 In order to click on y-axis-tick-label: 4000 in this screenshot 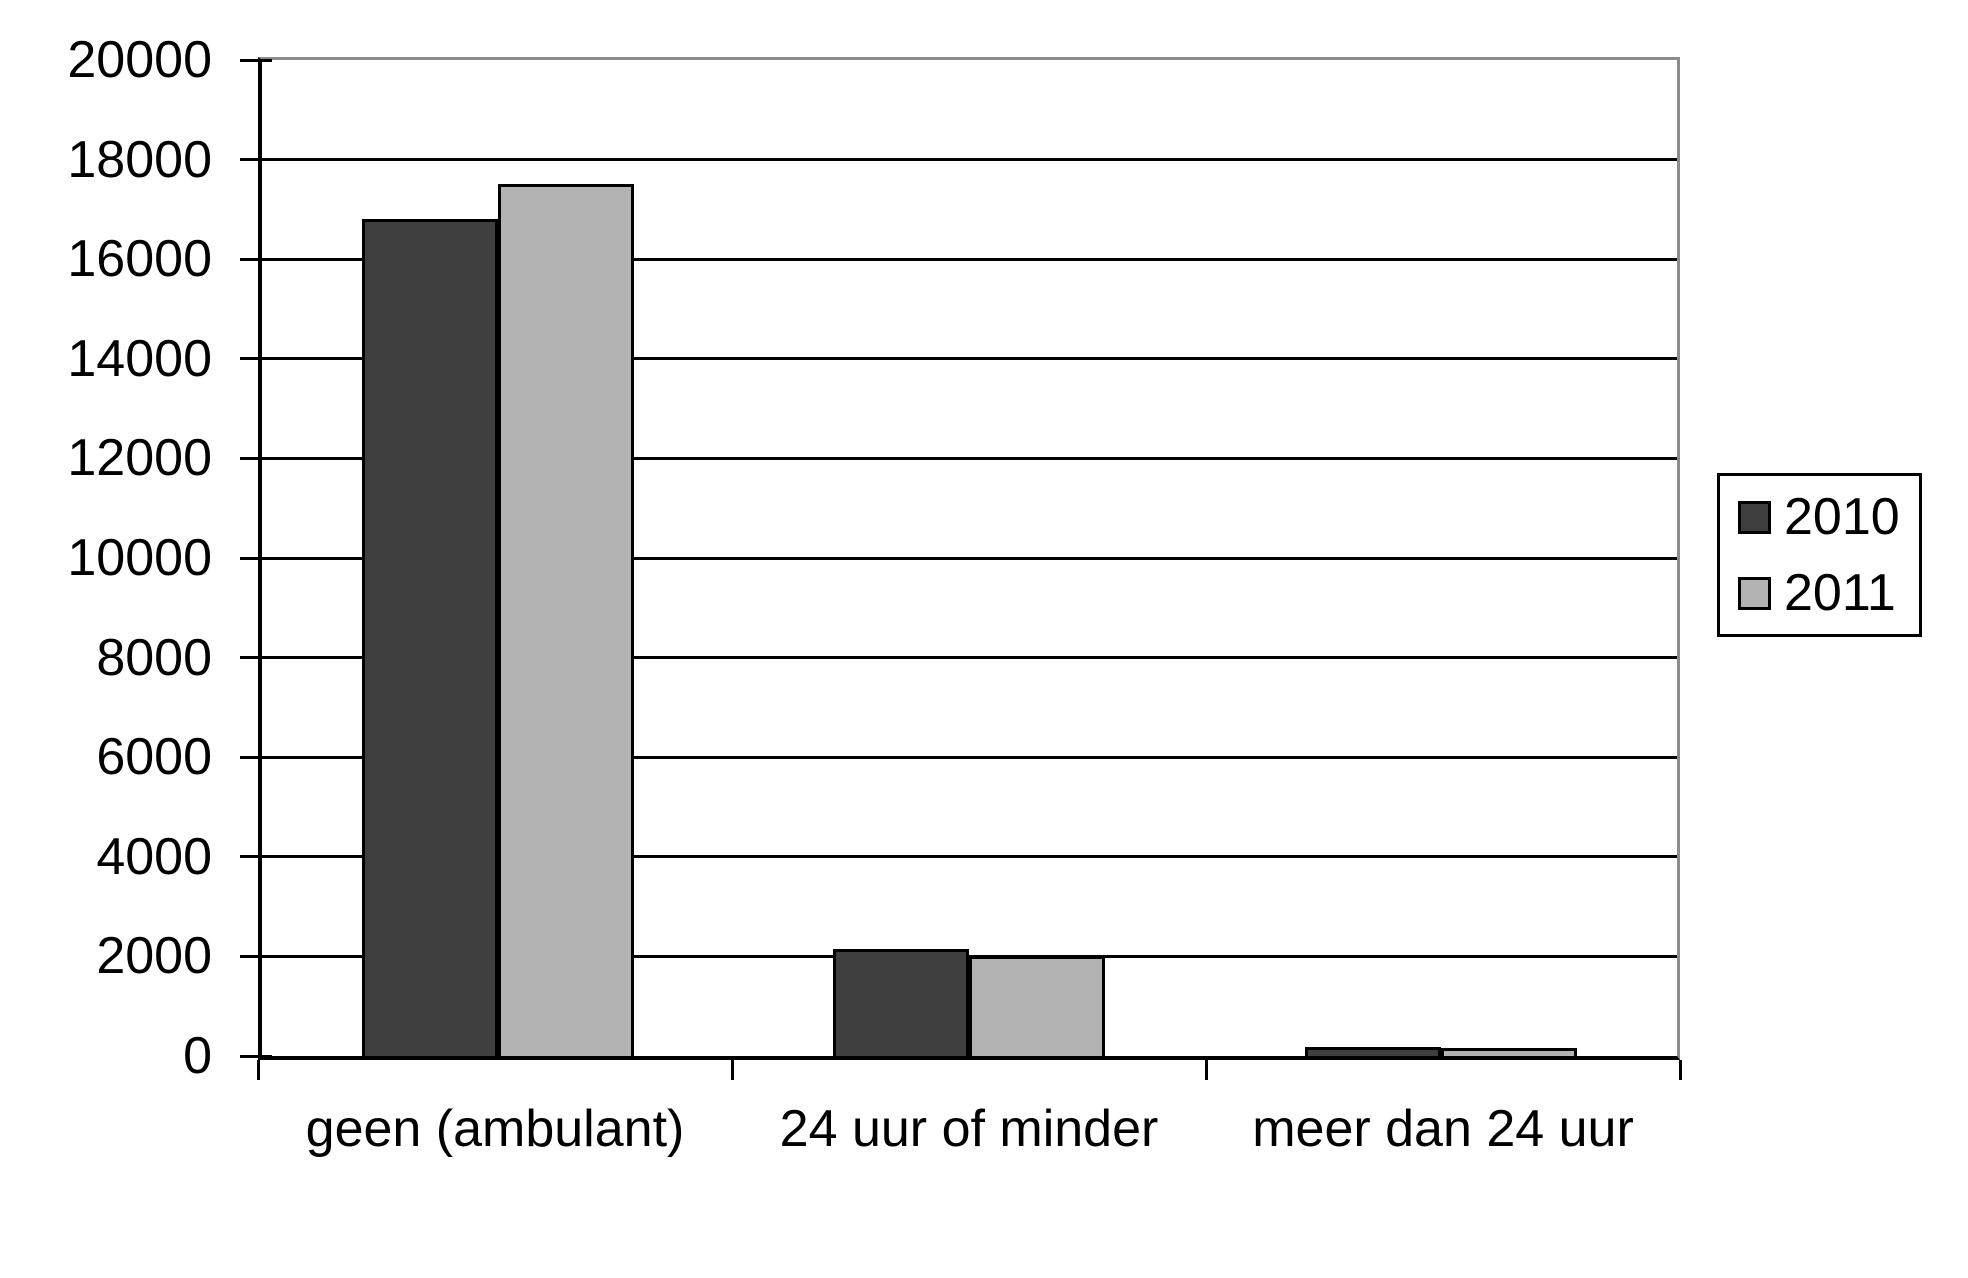, I will do `click(154, 856)`.